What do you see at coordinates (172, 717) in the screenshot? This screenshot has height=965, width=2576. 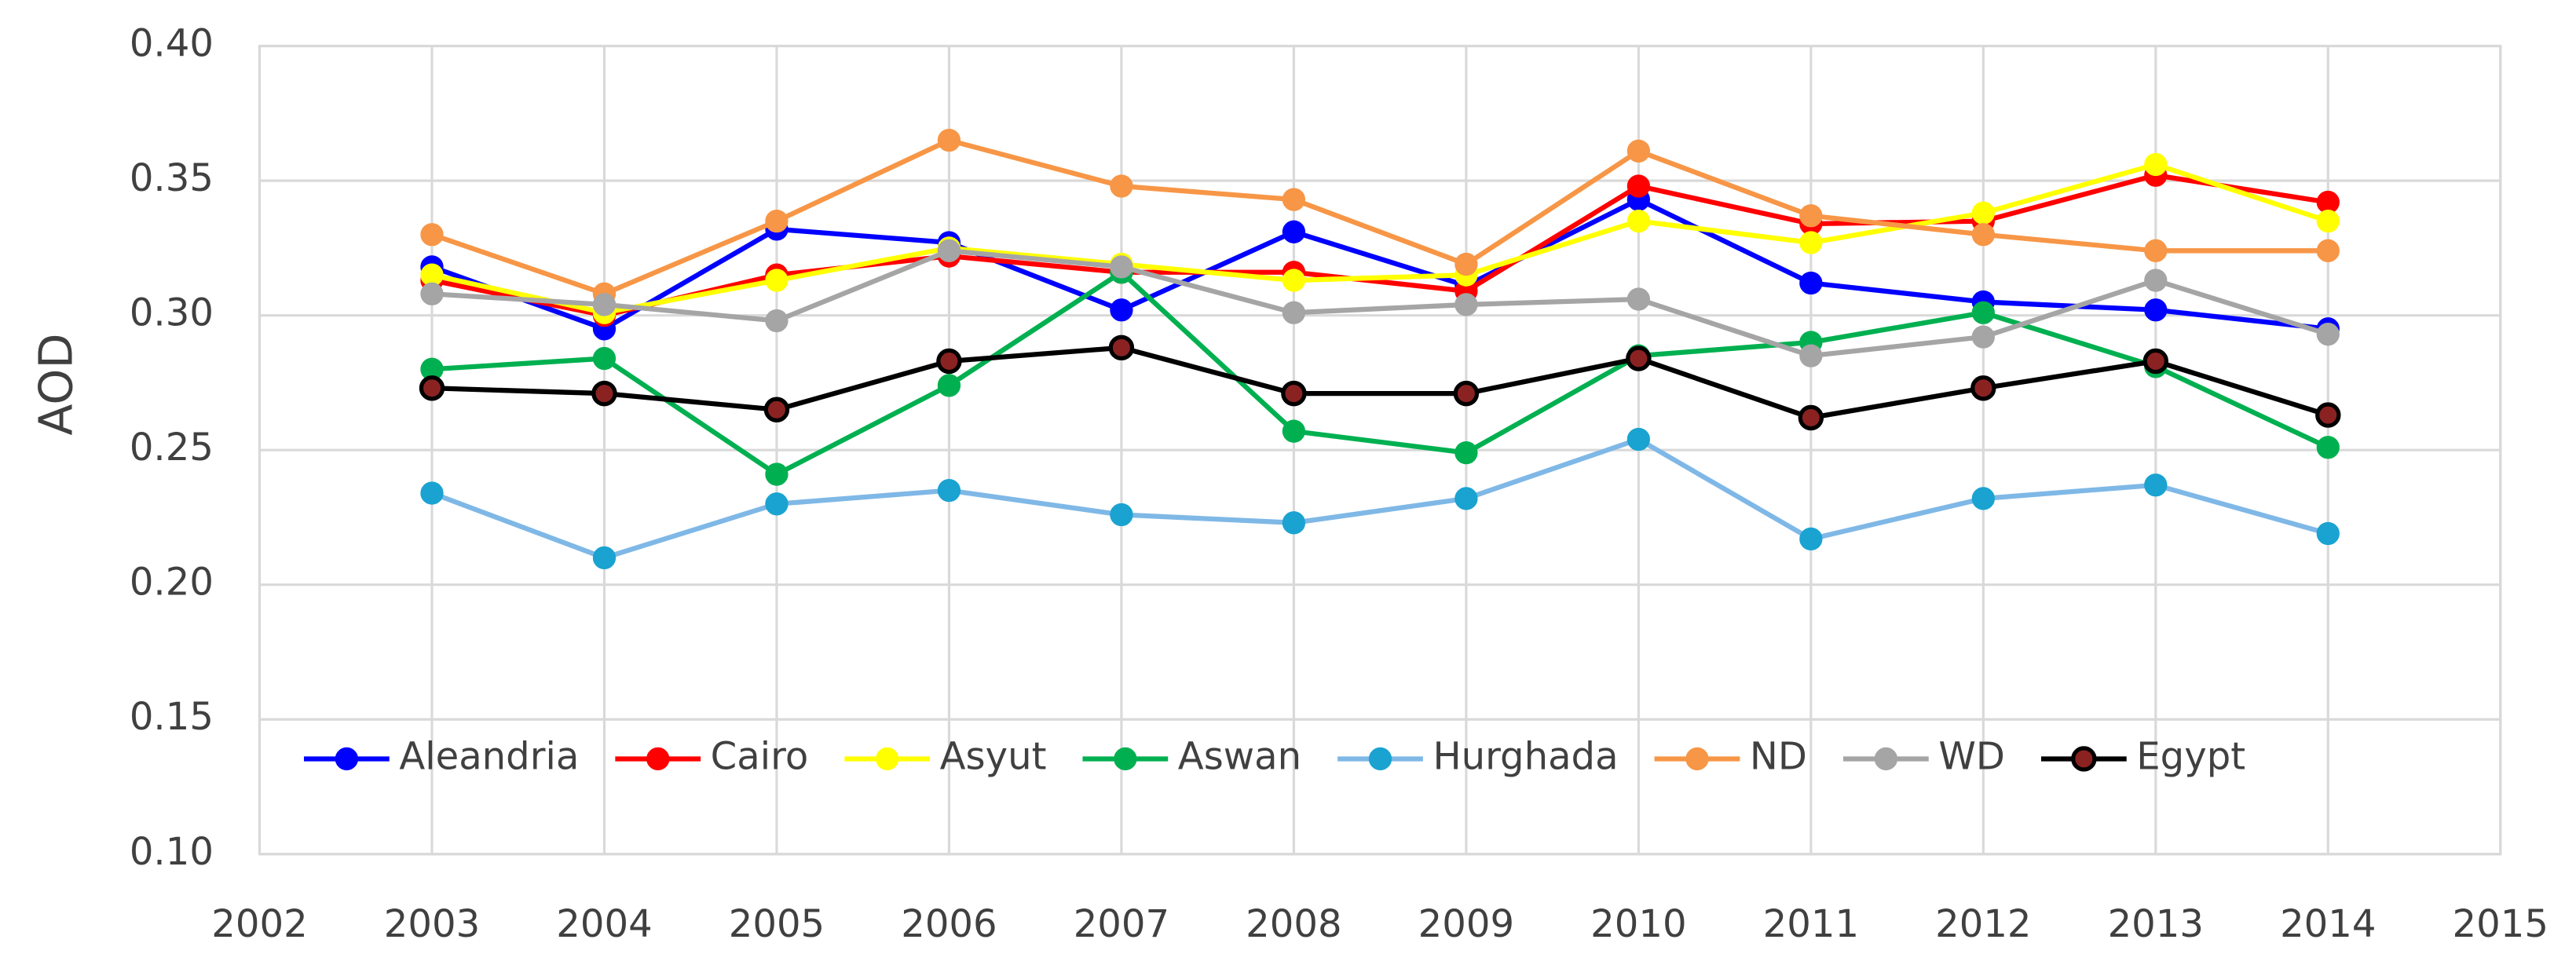 I see `y-tick-label: 0.15` at bounding box center [172, 717].